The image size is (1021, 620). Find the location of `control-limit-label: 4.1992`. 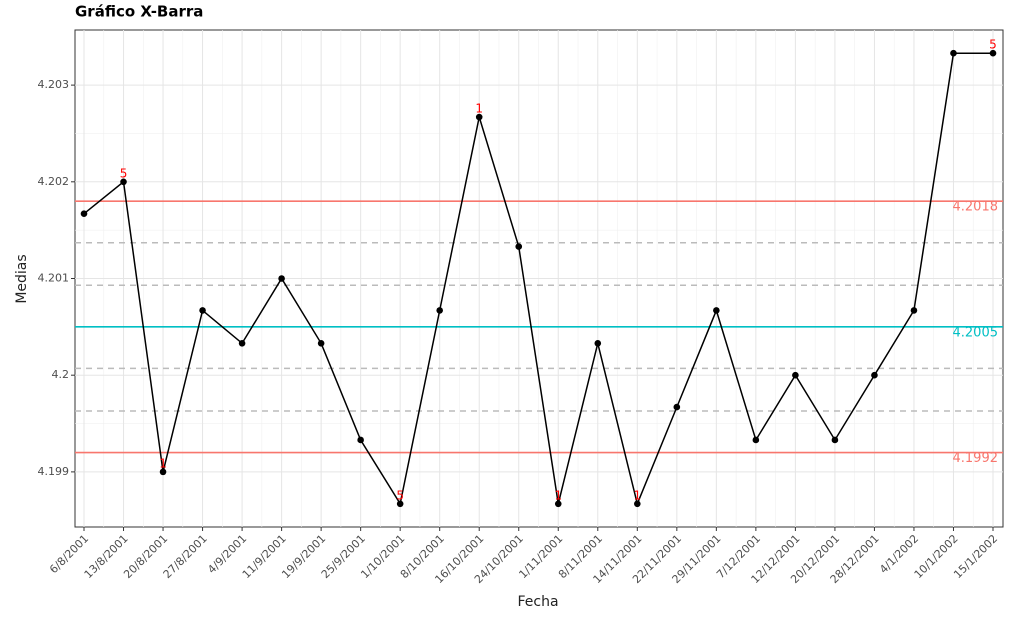

control-limit-label: 4.1992 is located at coordinates (976, 458).